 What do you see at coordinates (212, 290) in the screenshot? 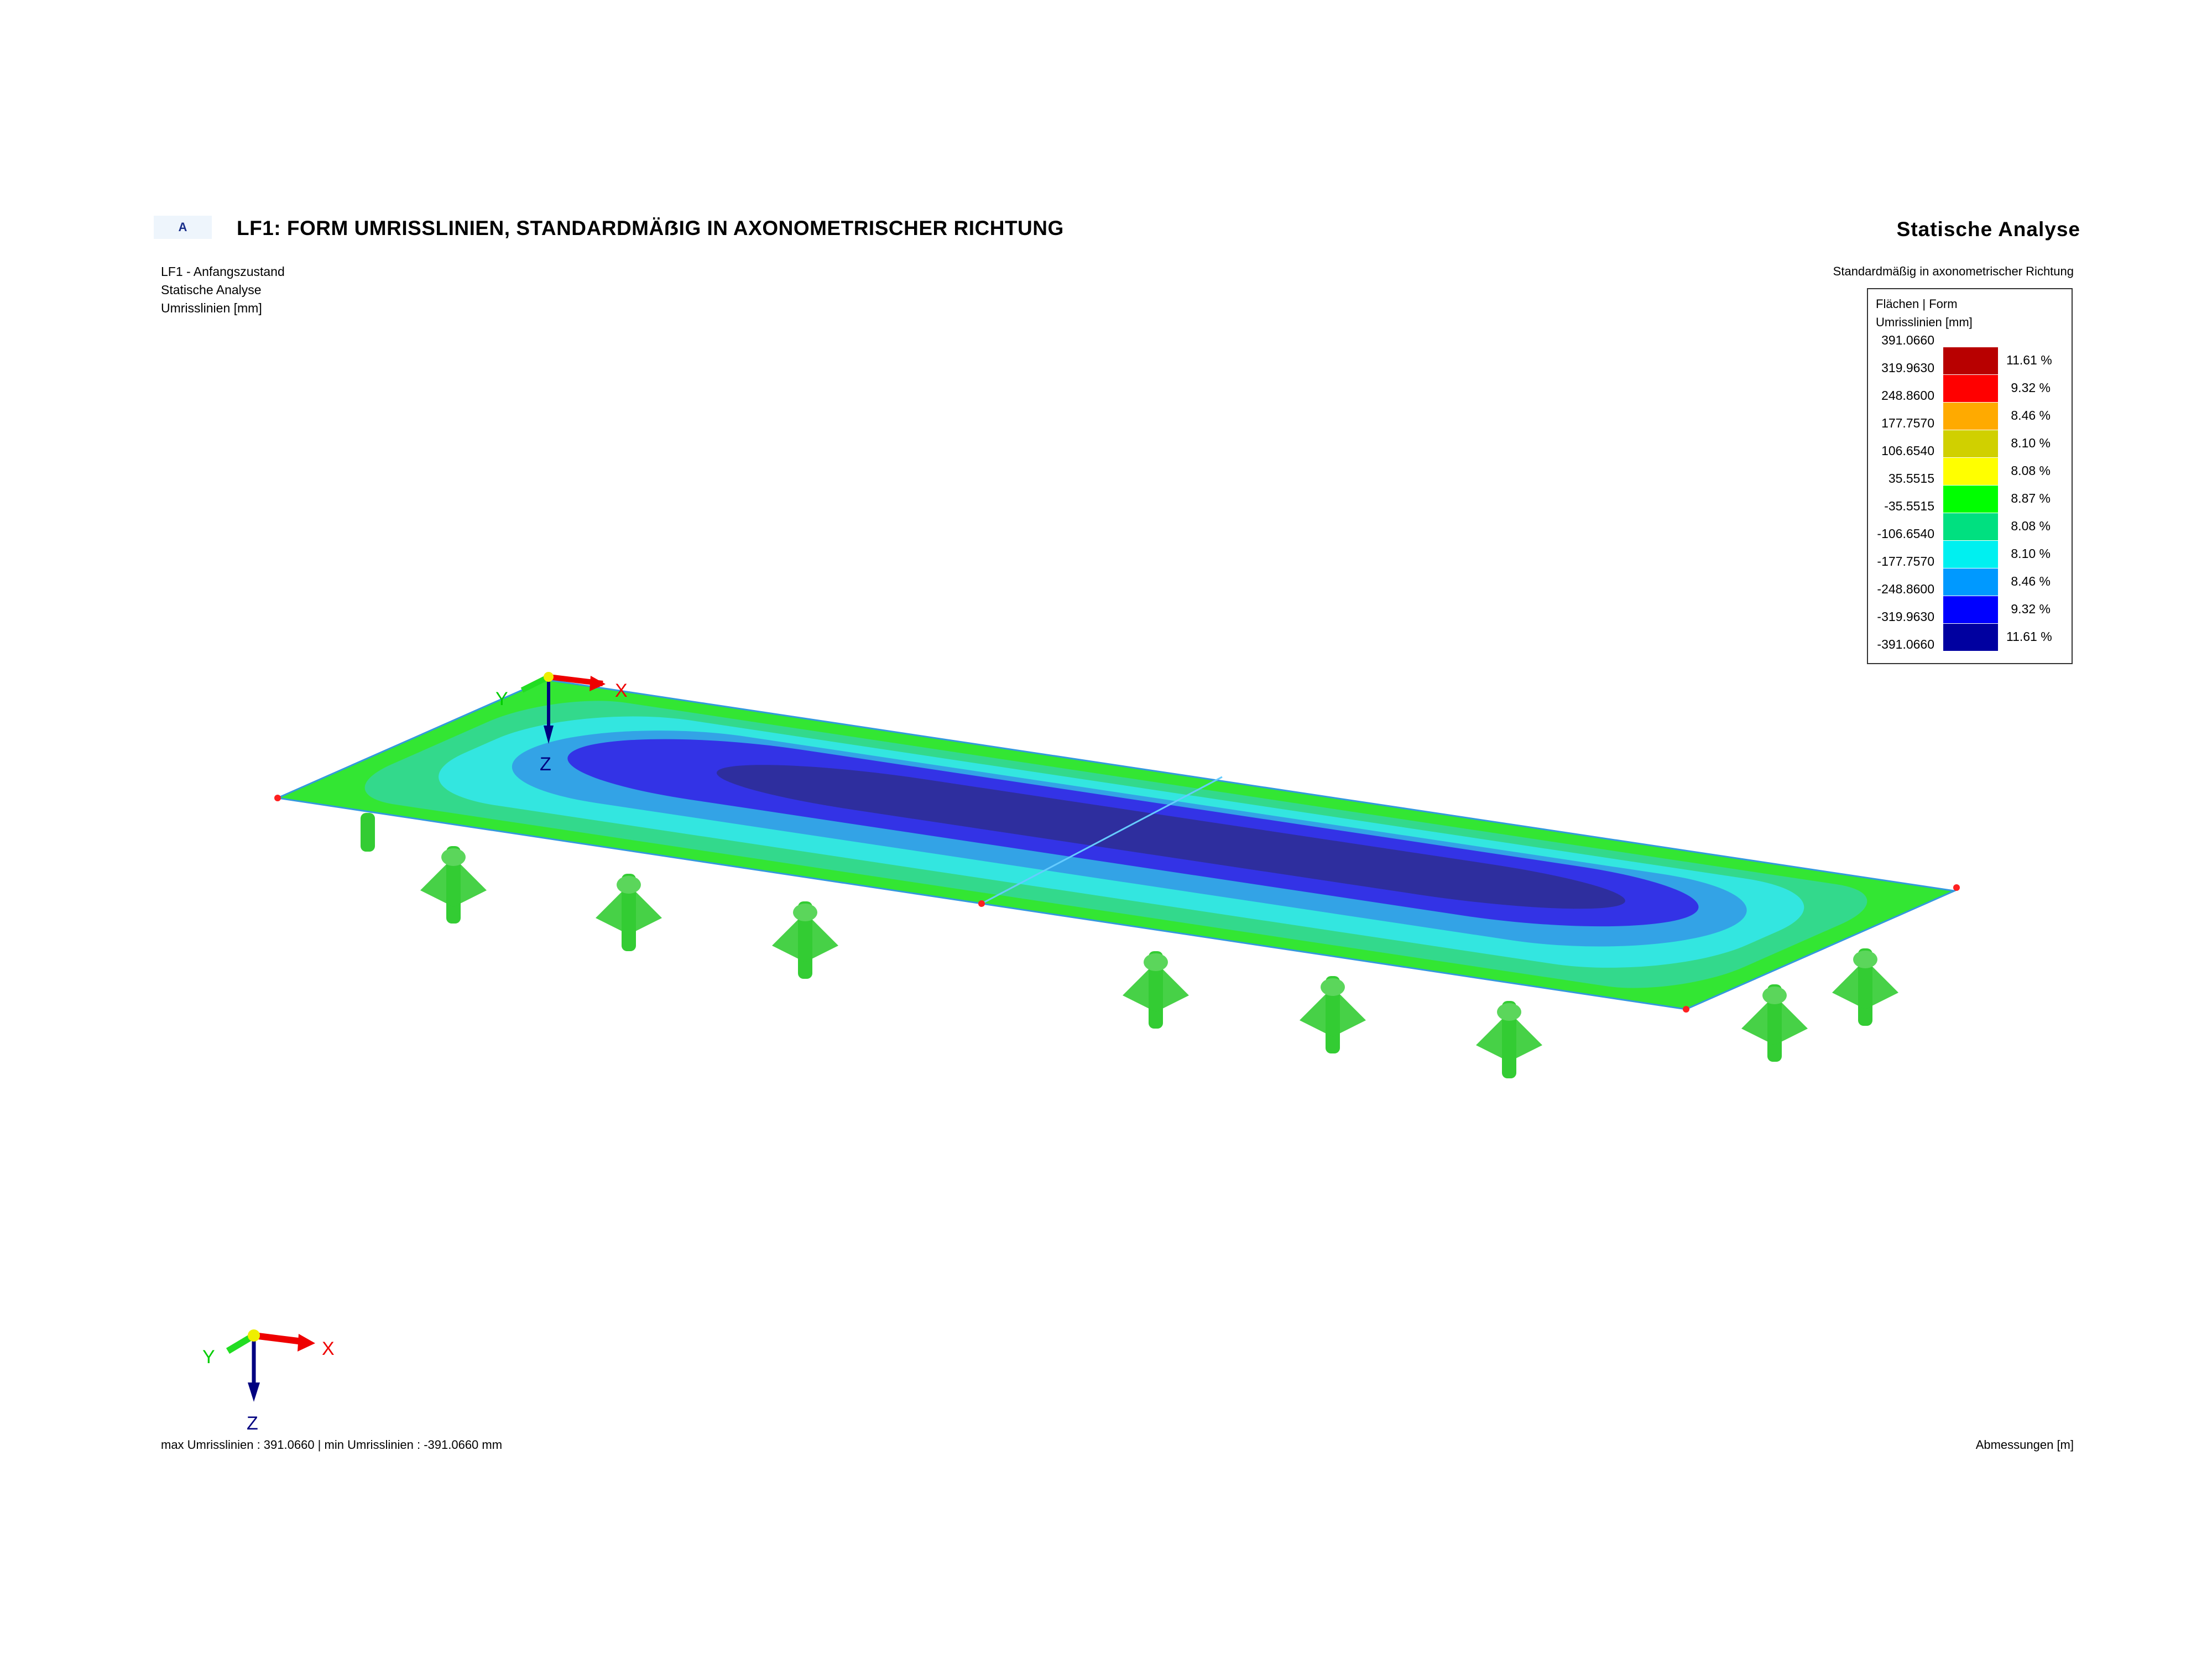
I see `analysis-type-label: Statische Analyse` at bounding box center [212, 290].